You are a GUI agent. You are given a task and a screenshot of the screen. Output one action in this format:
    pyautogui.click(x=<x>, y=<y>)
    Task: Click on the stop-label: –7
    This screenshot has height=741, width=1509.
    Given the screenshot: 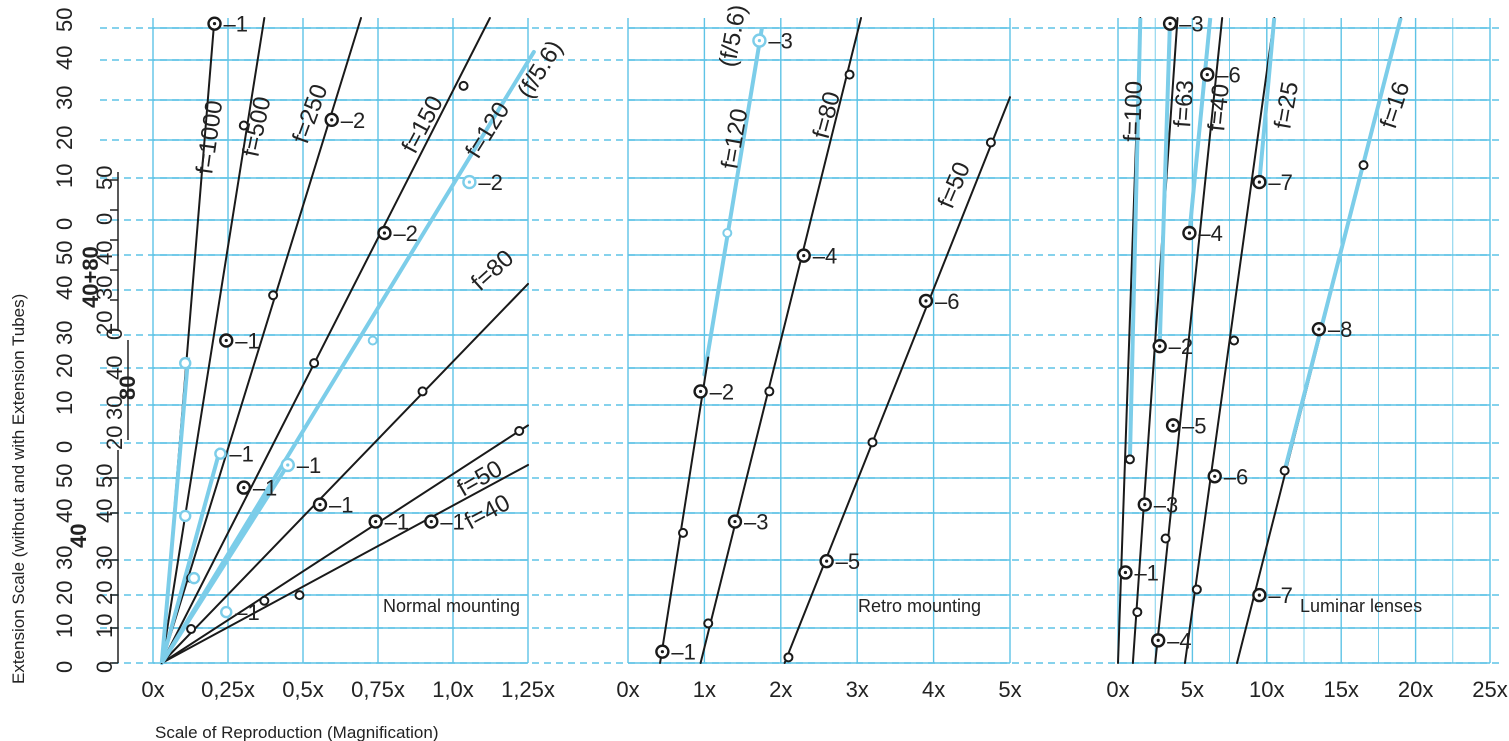 What is the action you would take?
    pyautogui.click(x=1280, y=595)
    